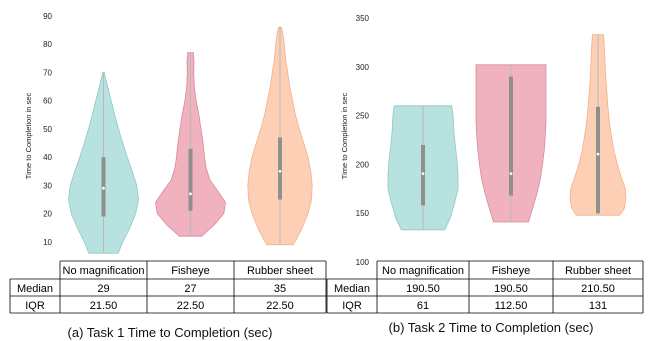 Image resolution: width=652 pixels, height=341 pixels. Describe the element at coordinates (363, 262) in the screenshot. I see `panel-b-y-tick-label: 100` at that location.